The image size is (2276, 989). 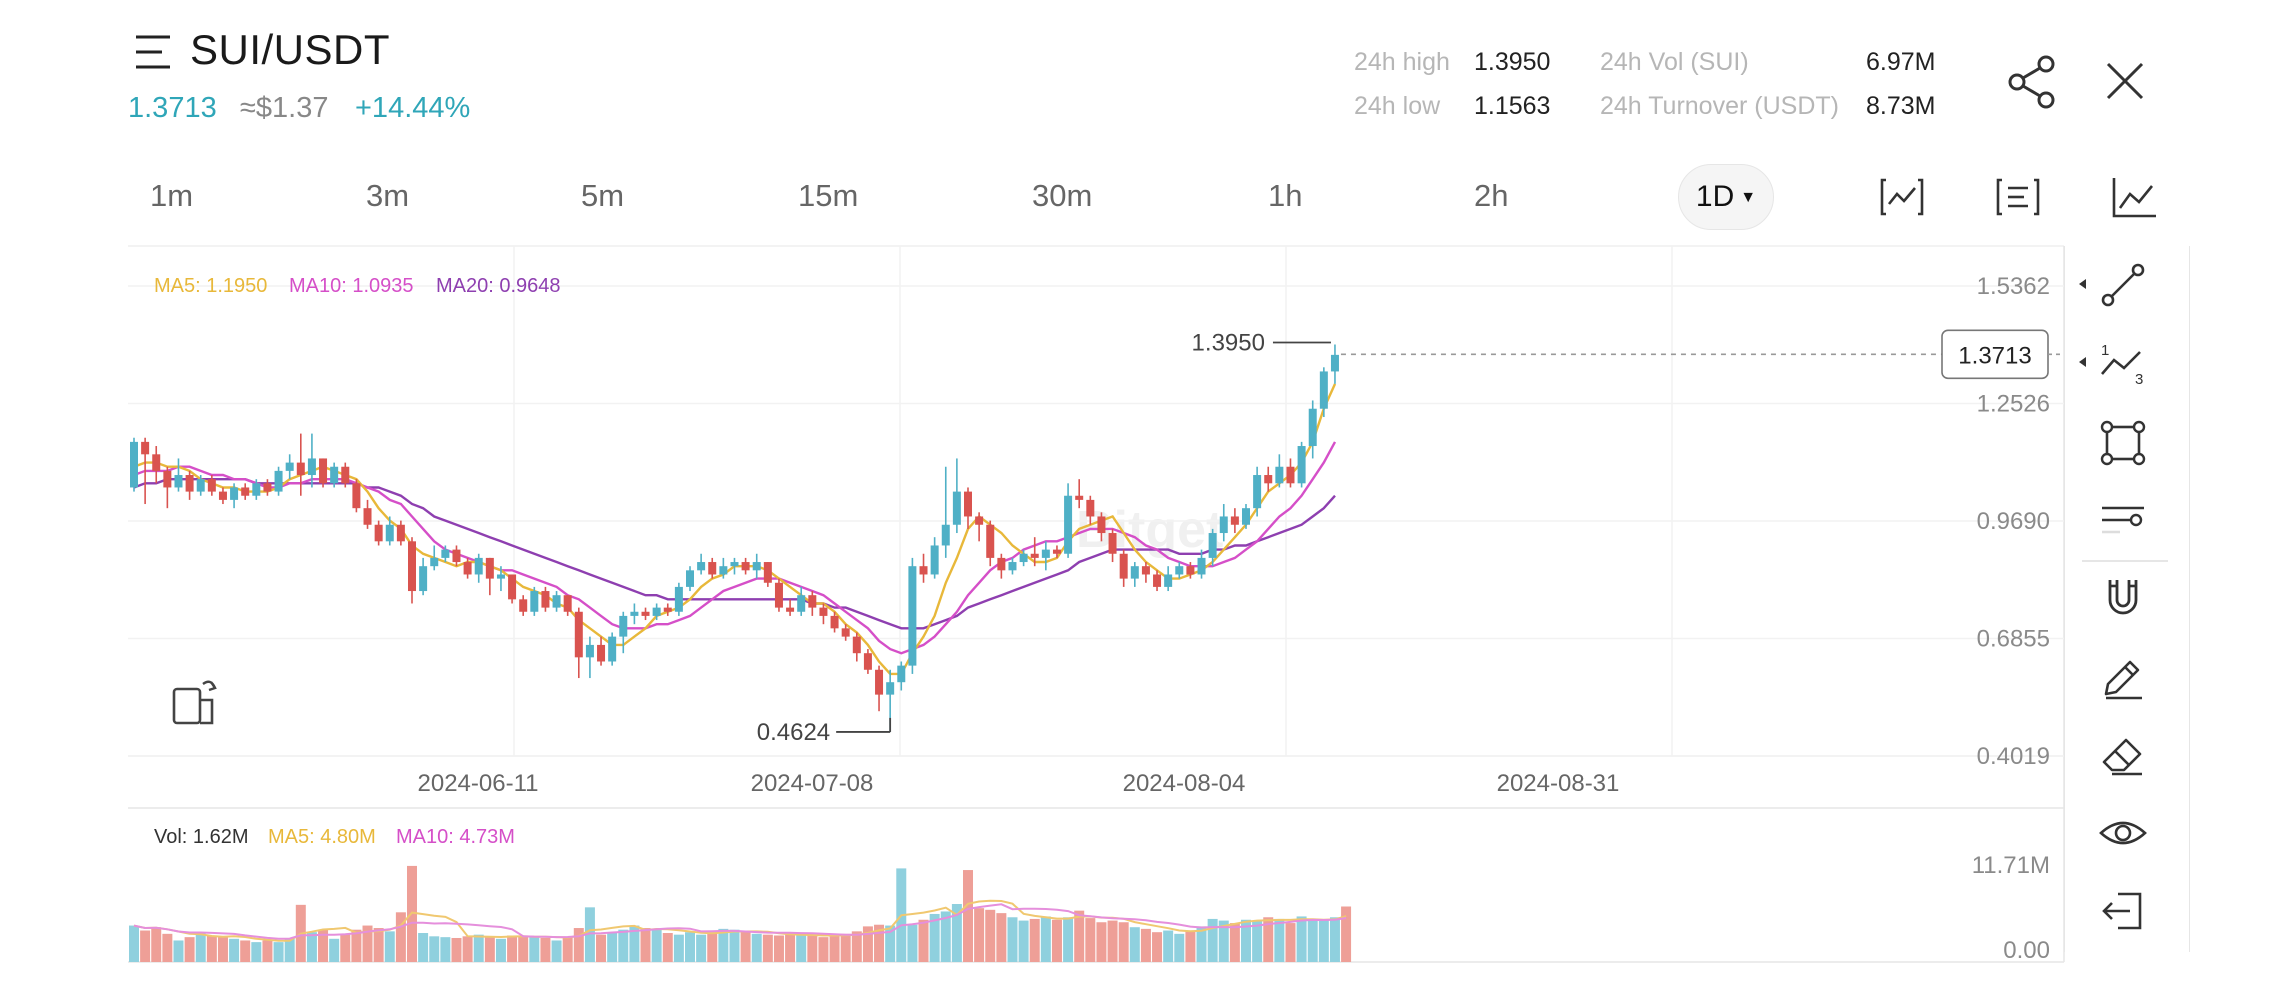 What do you see at coordinates (388, 195) in the screenshot?
I see `tab-3m: 3m` at bounding box center [388, 195].